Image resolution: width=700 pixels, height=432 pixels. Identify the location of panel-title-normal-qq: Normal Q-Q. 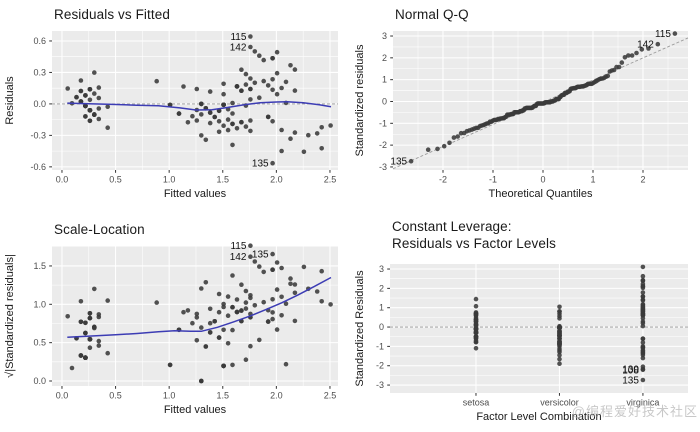
(432, 14).